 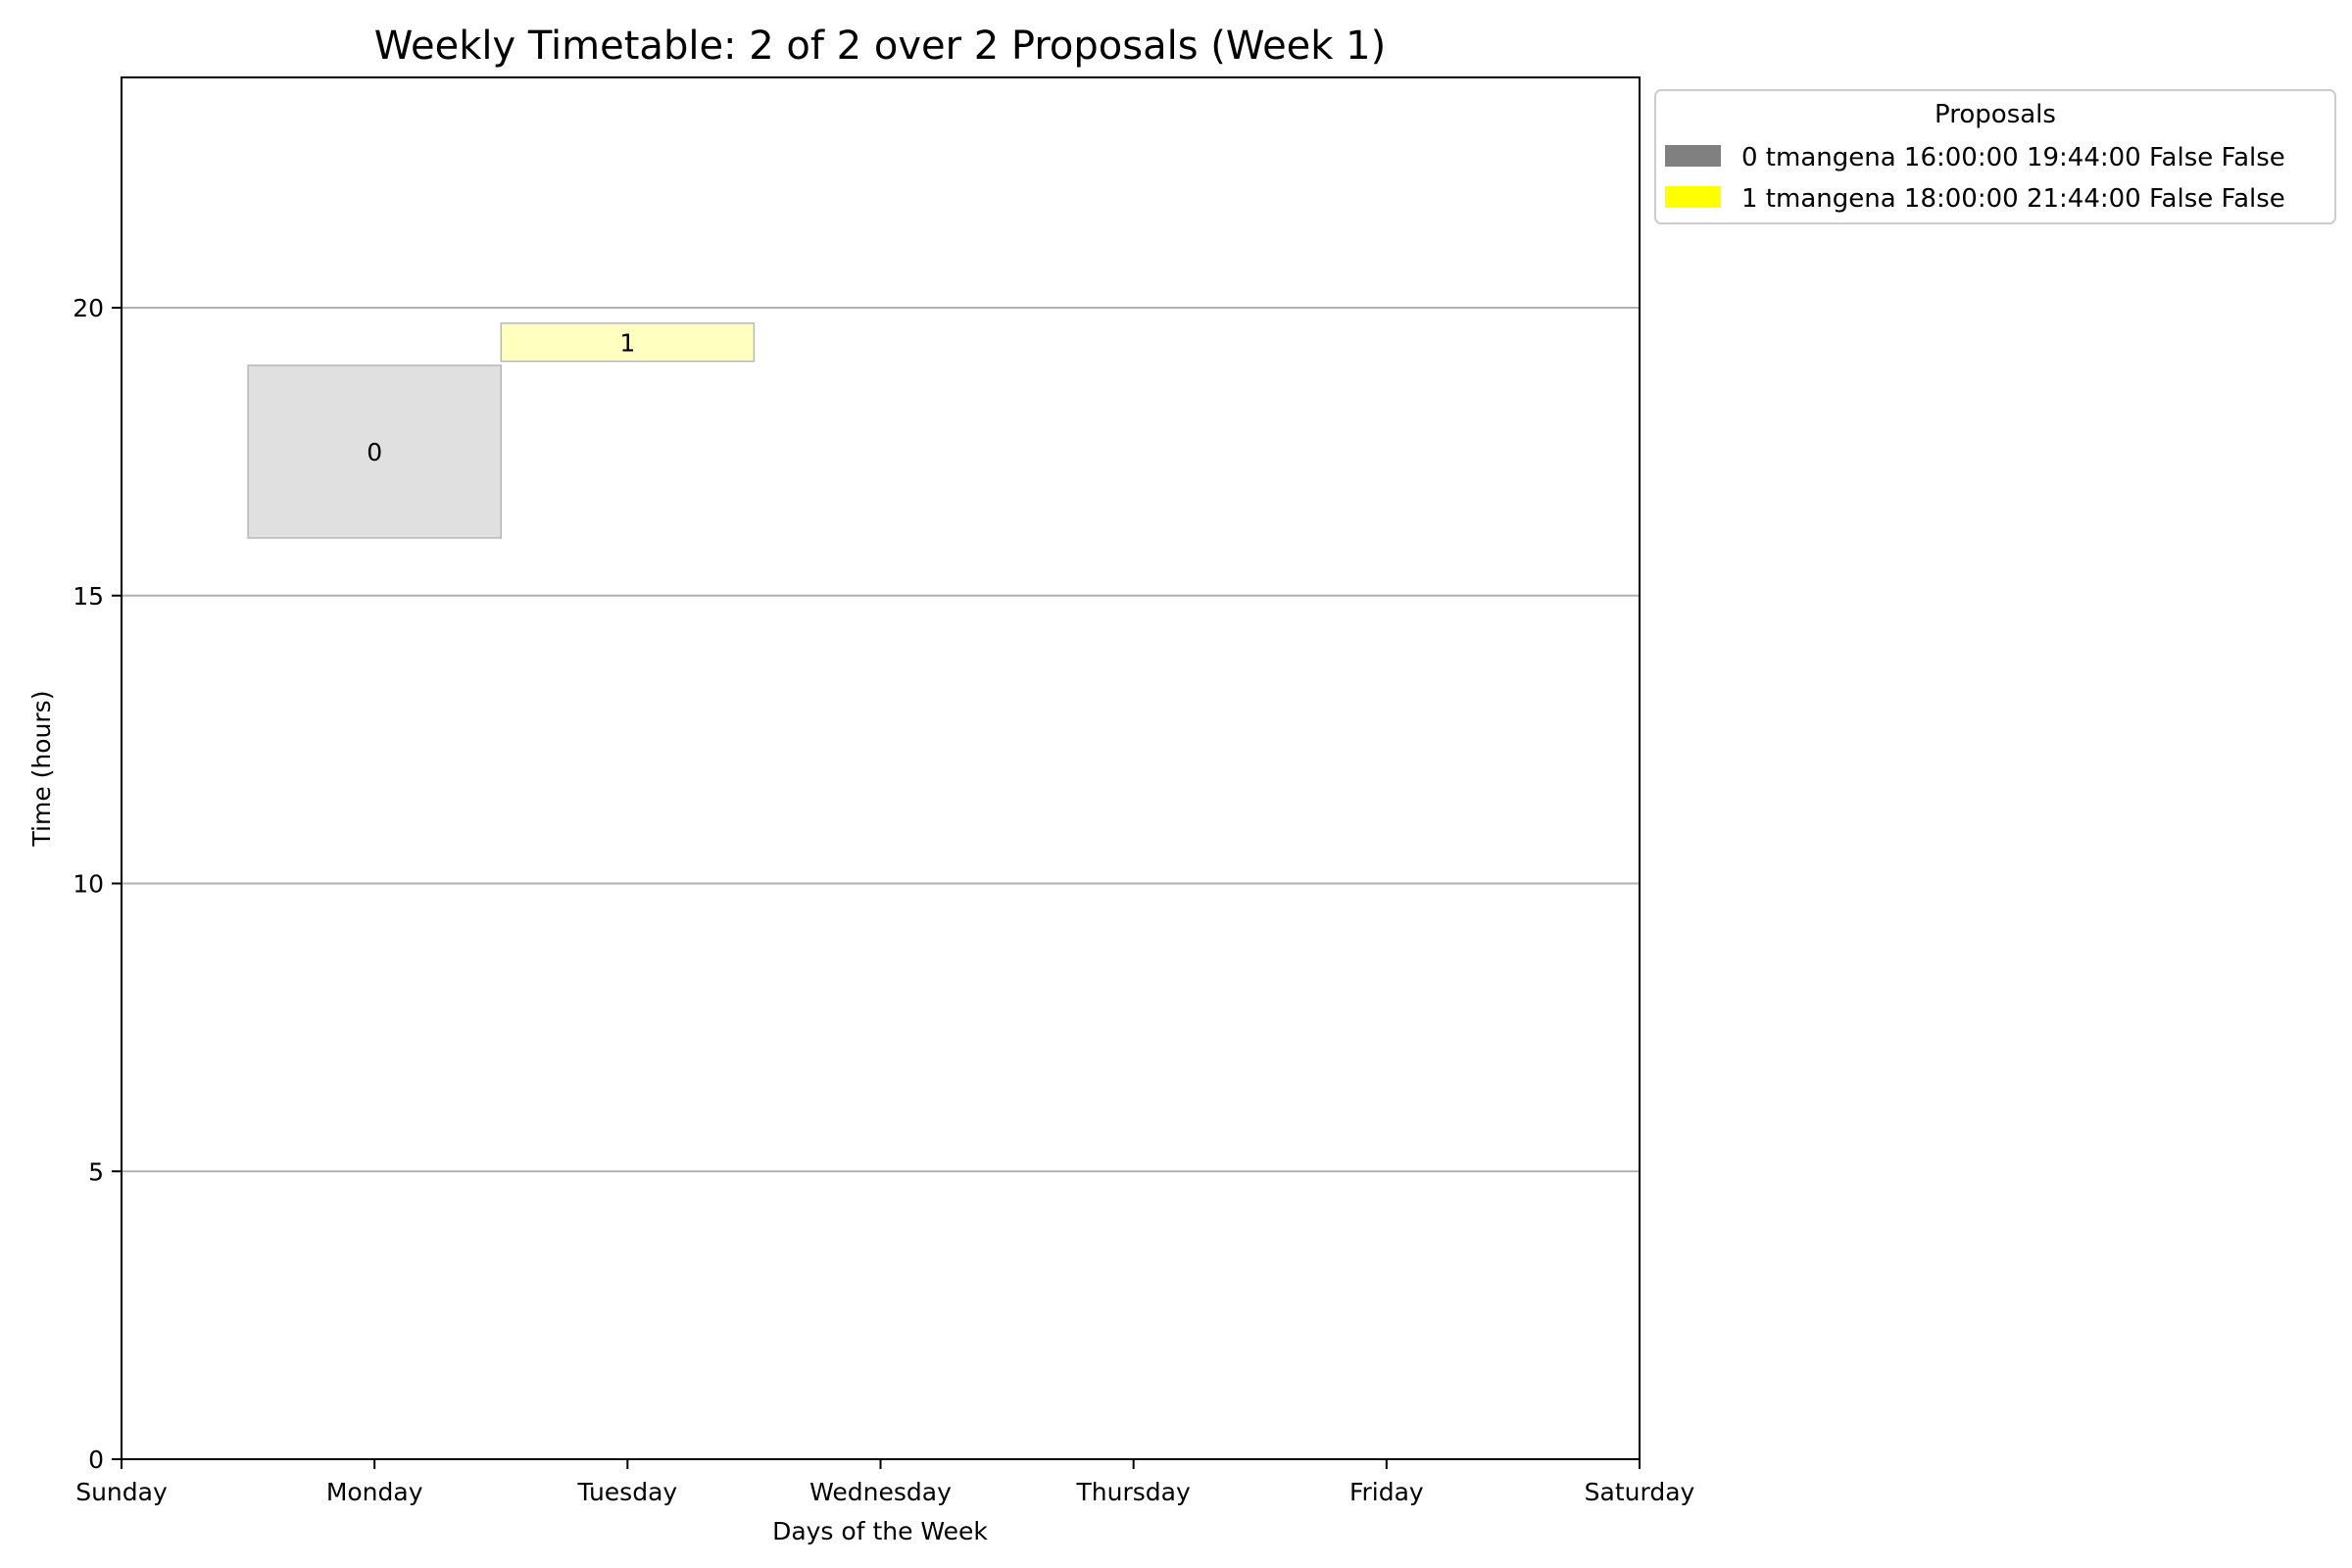 I want to click on x-tick-label: Saturday, so click(x=1640, y=1492).